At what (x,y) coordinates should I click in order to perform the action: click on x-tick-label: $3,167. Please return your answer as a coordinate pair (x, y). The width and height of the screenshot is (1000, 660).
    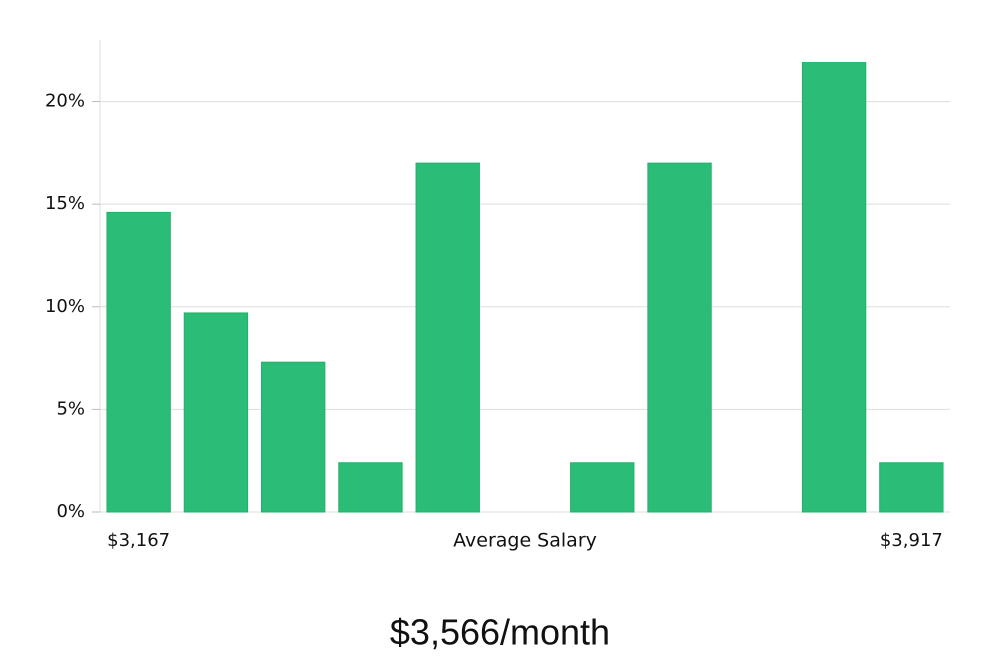
    Looking at the image, I should click on (138, 540).